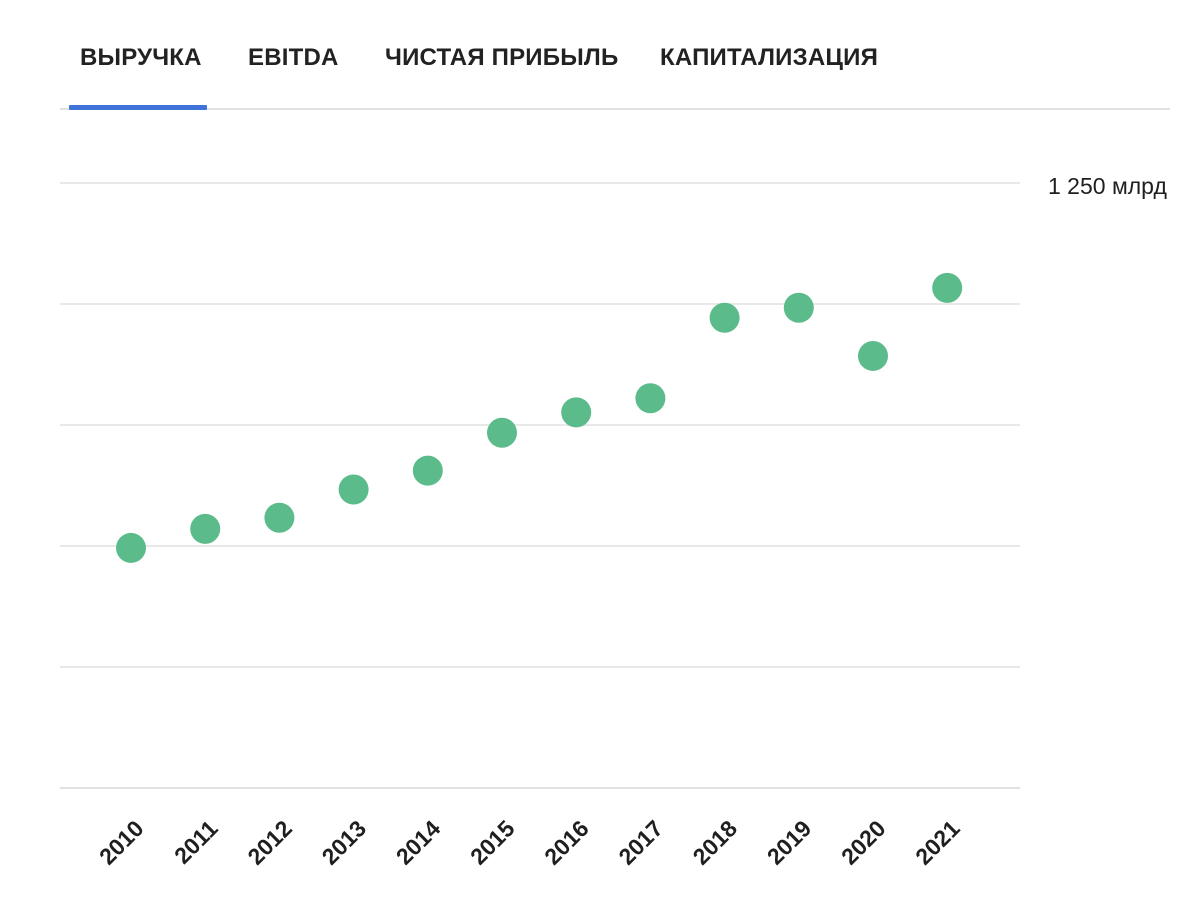 This screenshot has height=903, width=1200. I want to click on tab-capitalization: КАПИТАЛИЗАЦИЯ, so click(769, 57).